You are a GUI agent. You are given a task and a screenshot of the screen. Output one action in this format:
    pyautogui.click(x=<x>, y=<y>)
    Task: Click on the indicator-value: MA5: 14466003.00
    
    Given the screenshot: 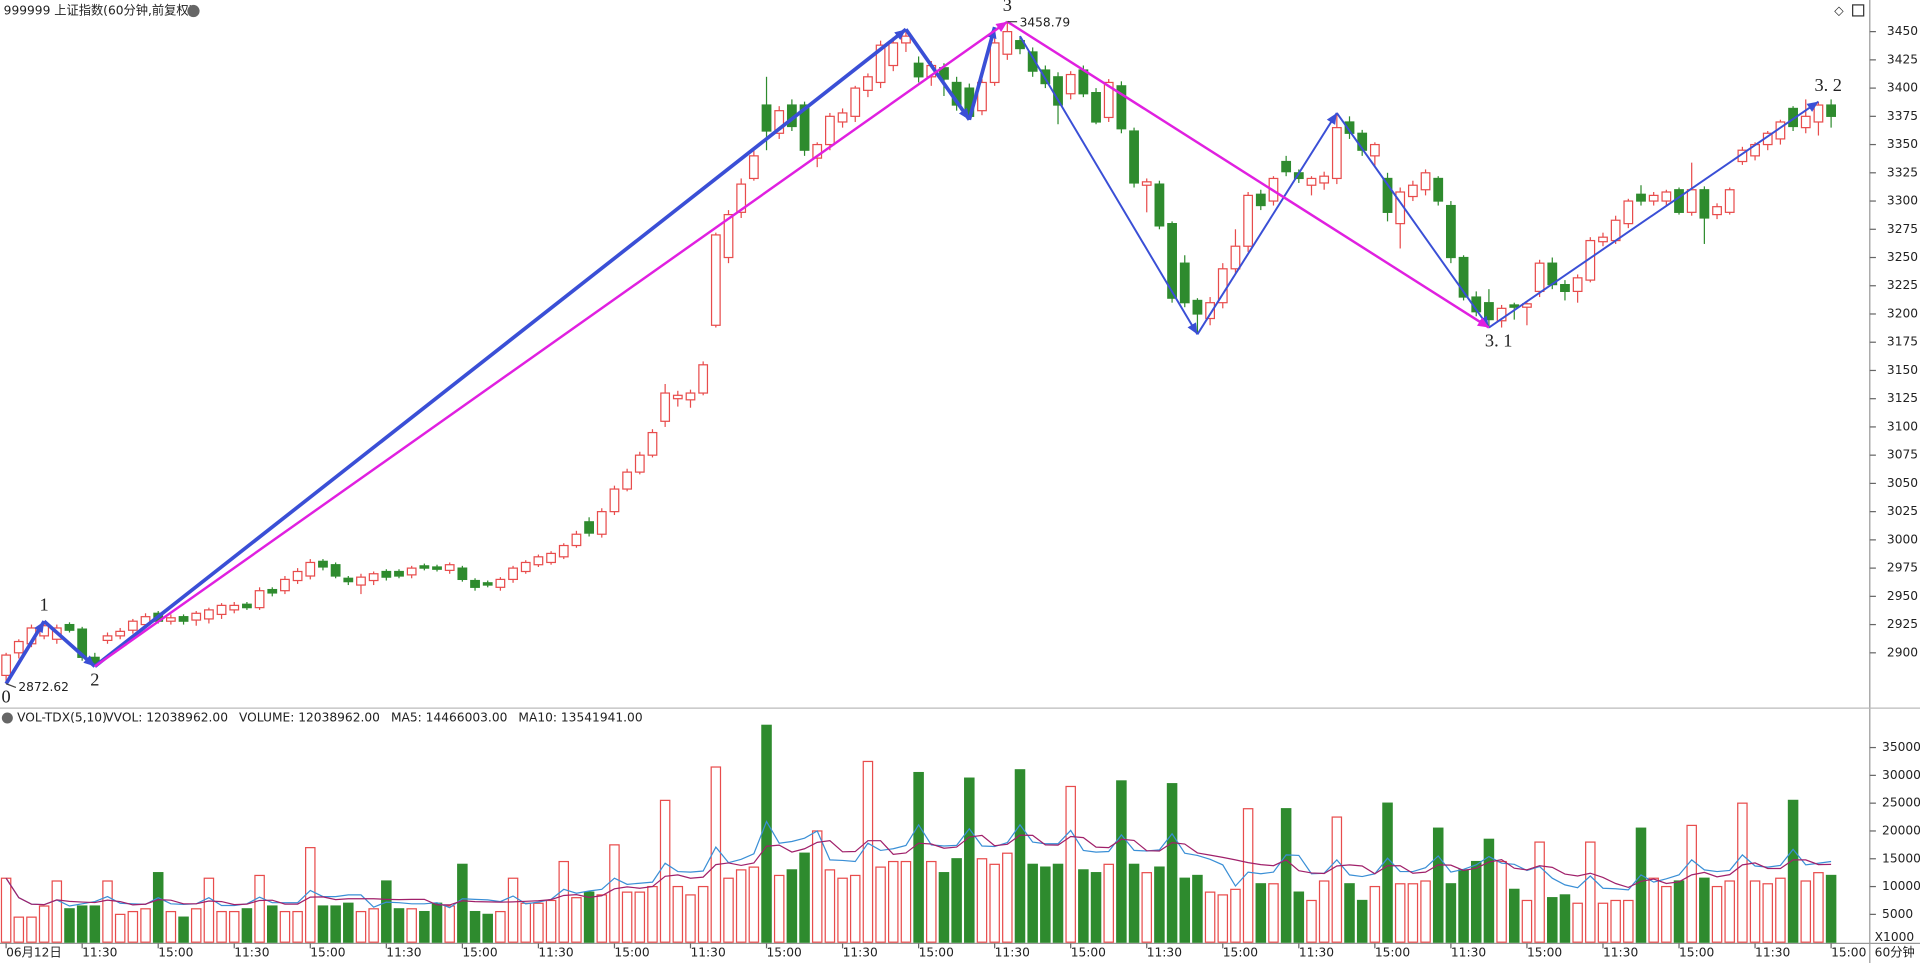 What is the action you would take?
    pyautogui.click(x=449, y=717)
    